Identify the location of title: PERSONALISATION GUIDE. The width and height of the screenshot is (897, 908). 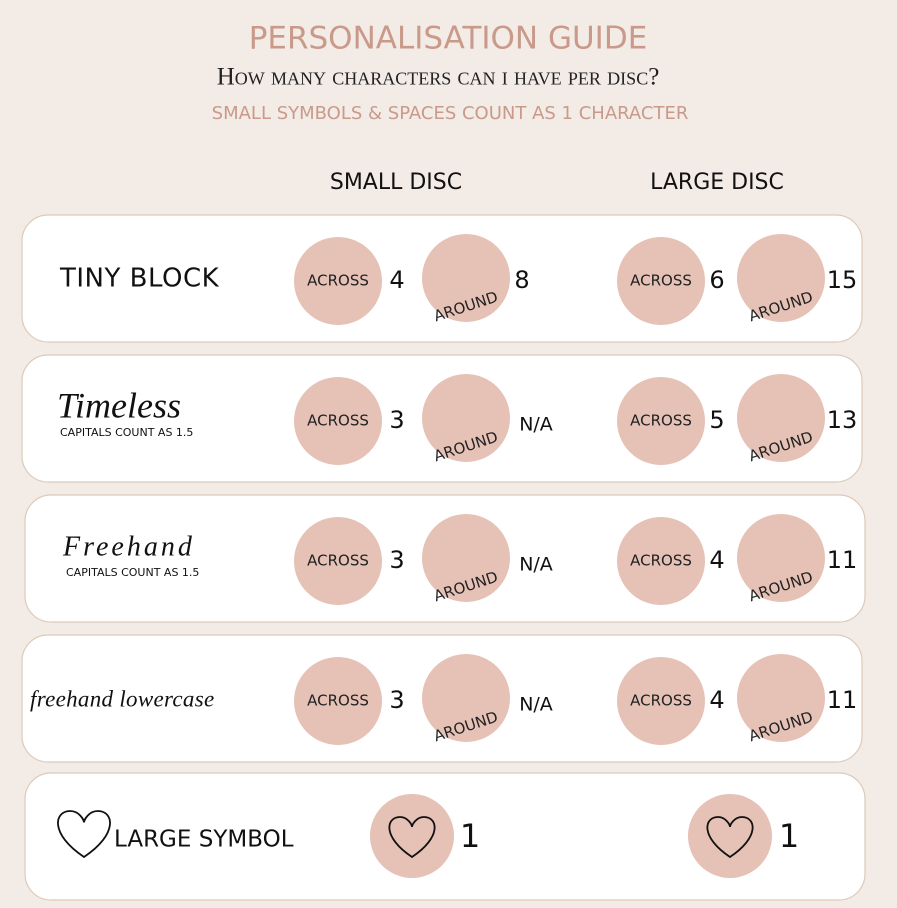
(448, 39).